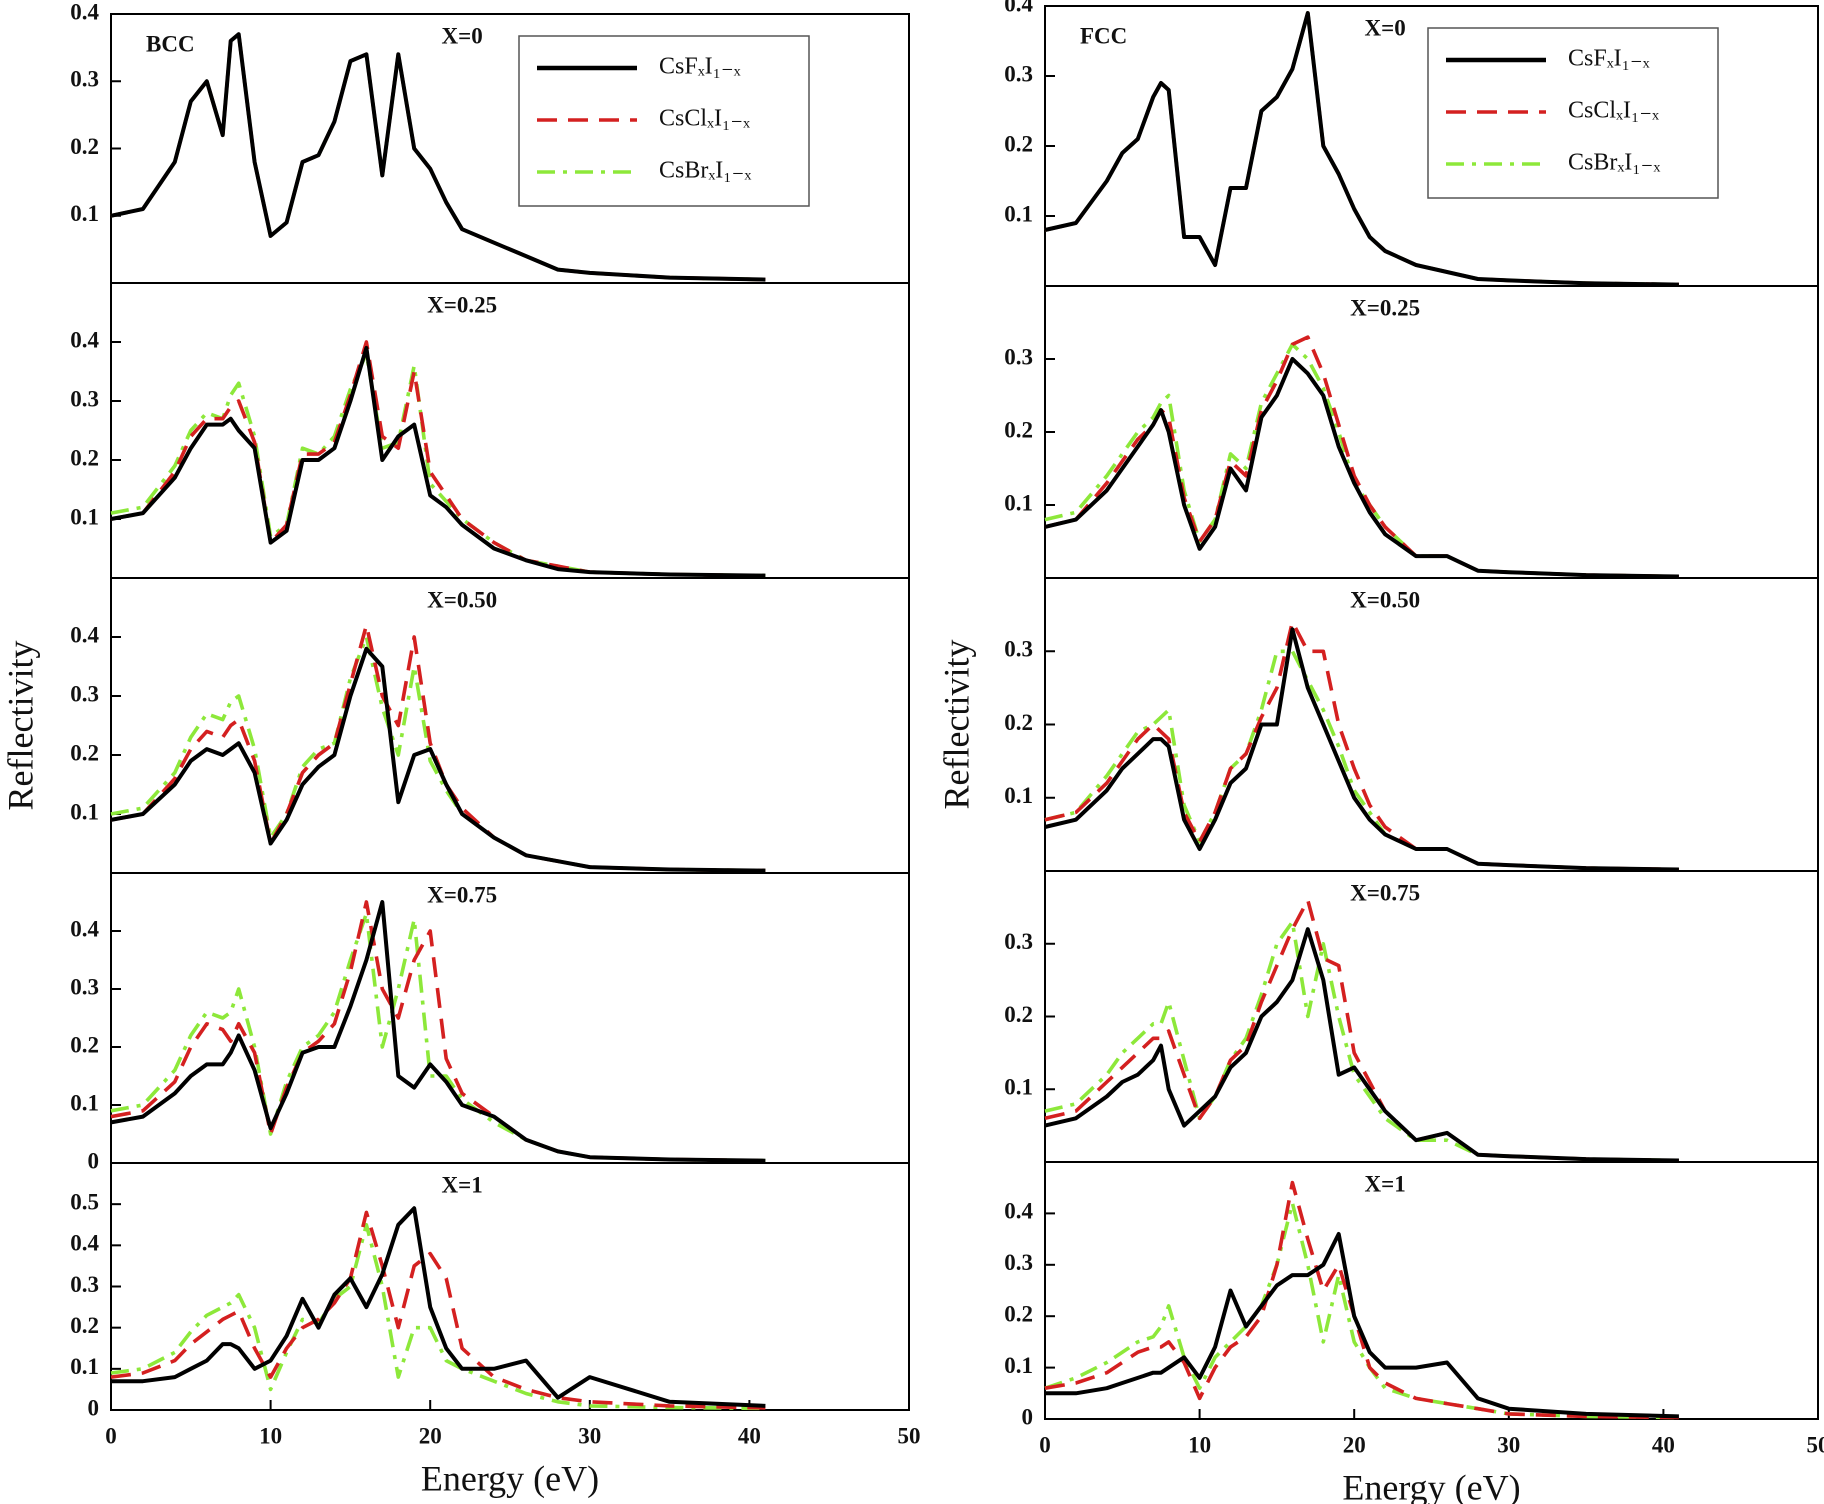  What do you see at coordinates (700, 67) in the screenshot?
I see `legend-label: CsFₓI₁₋ₓ` at bounding box center [700, 67].